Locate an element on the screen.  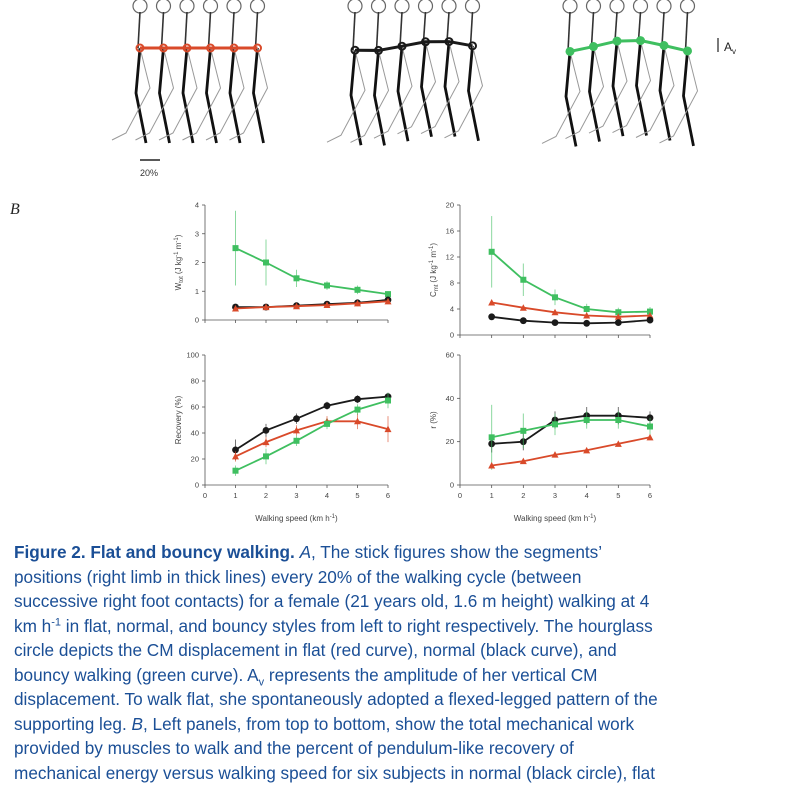
series-green is located at coordinates (311, 254).